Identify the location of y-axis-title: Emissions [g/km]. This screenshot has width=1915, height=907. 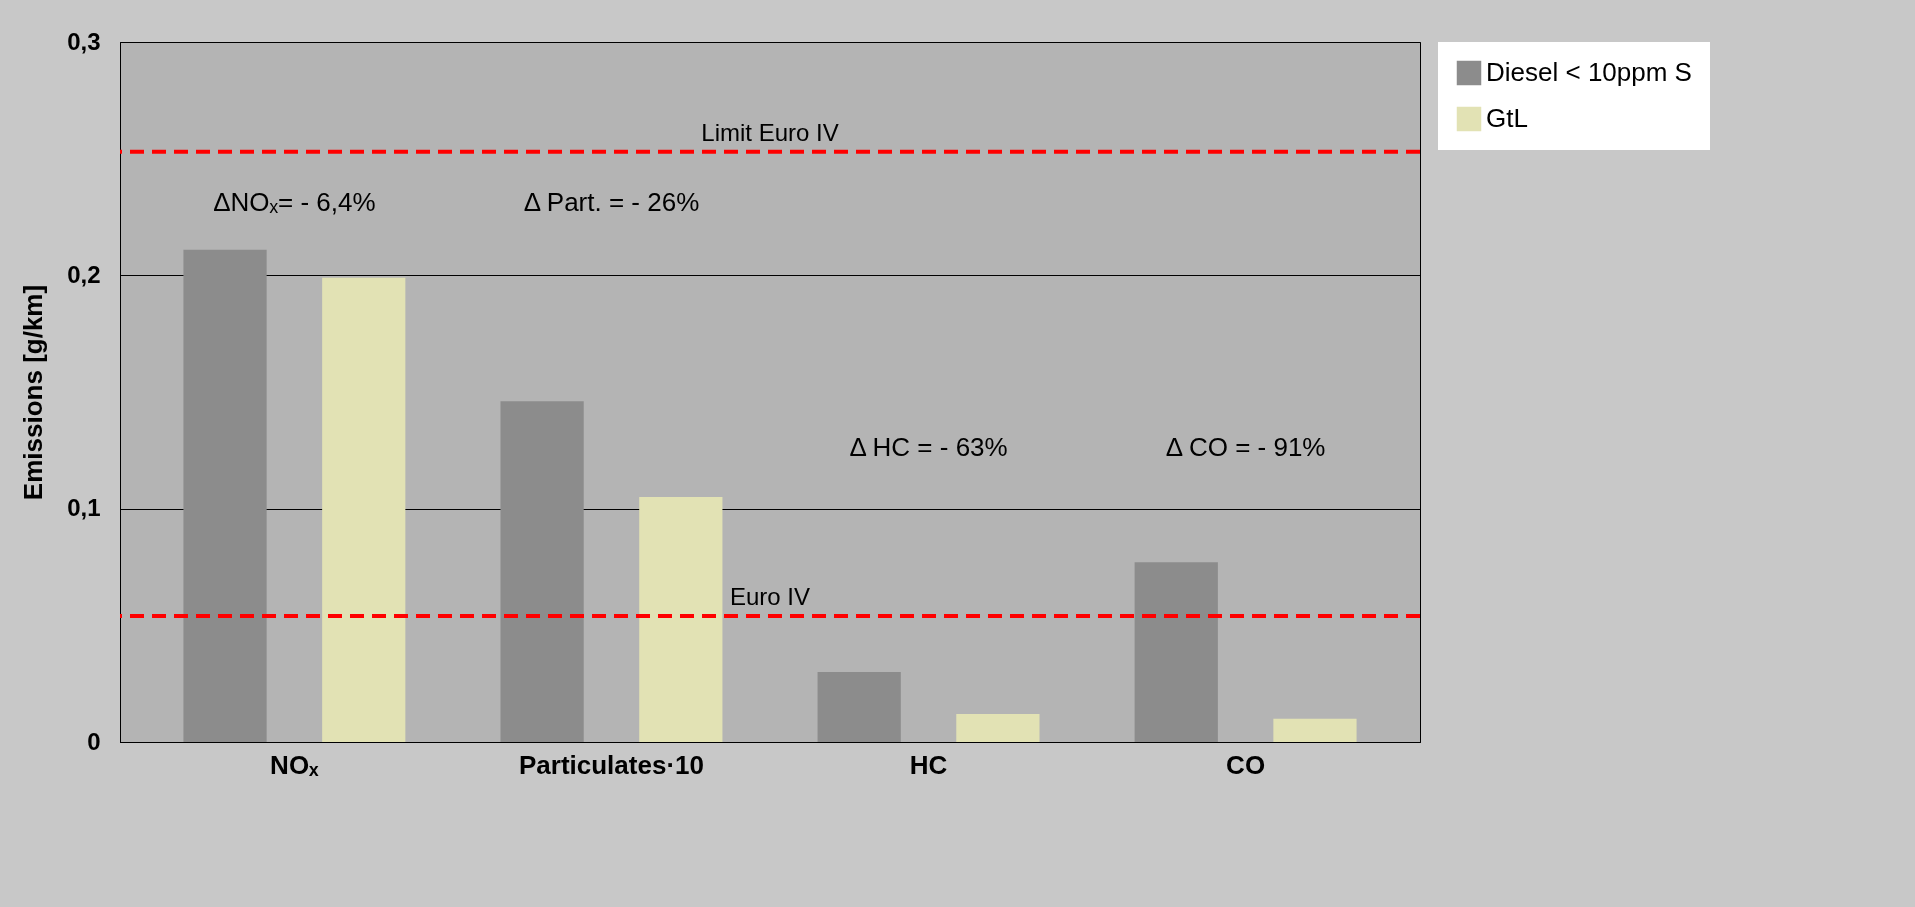
(33, 392).